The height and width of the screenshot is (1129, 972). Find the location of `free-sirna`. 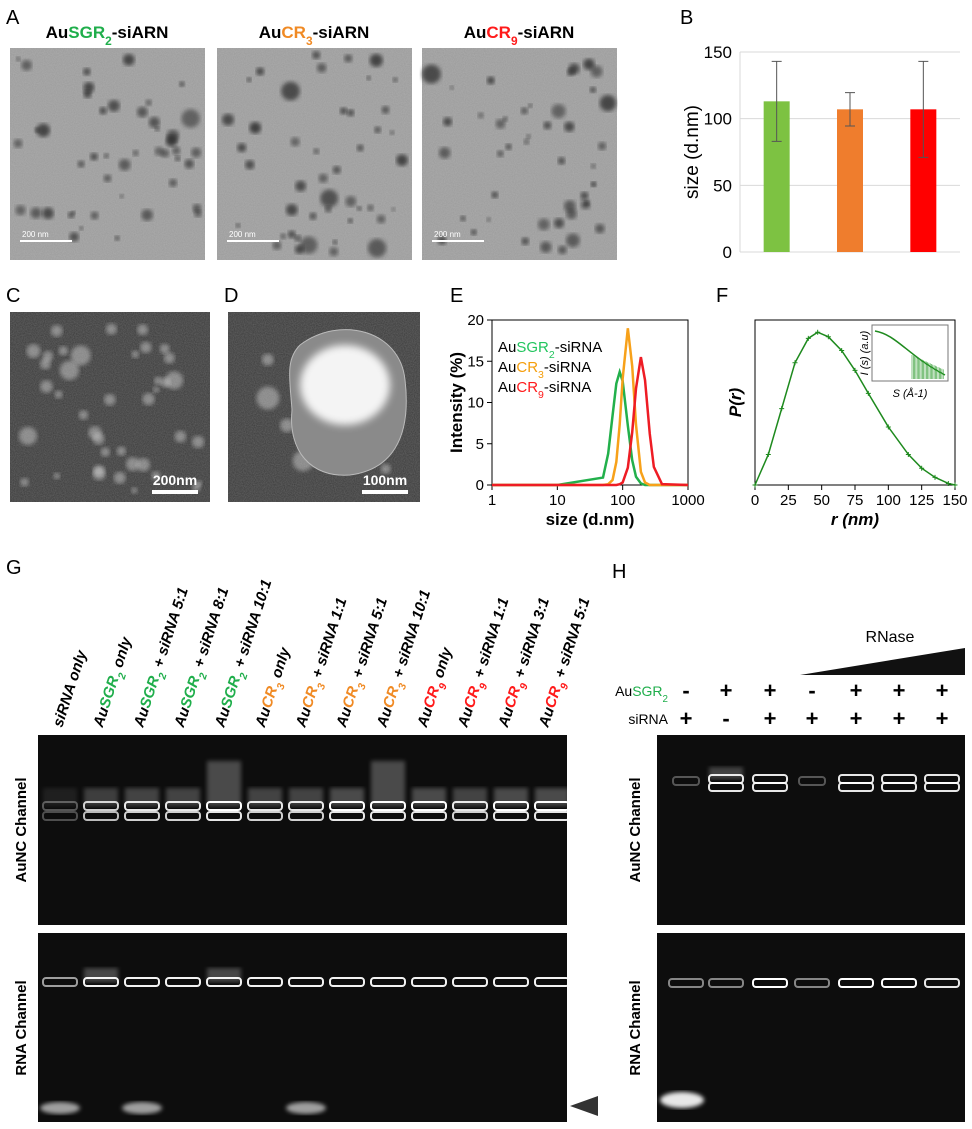

free-sirna is located at coordinates (142, 1108).